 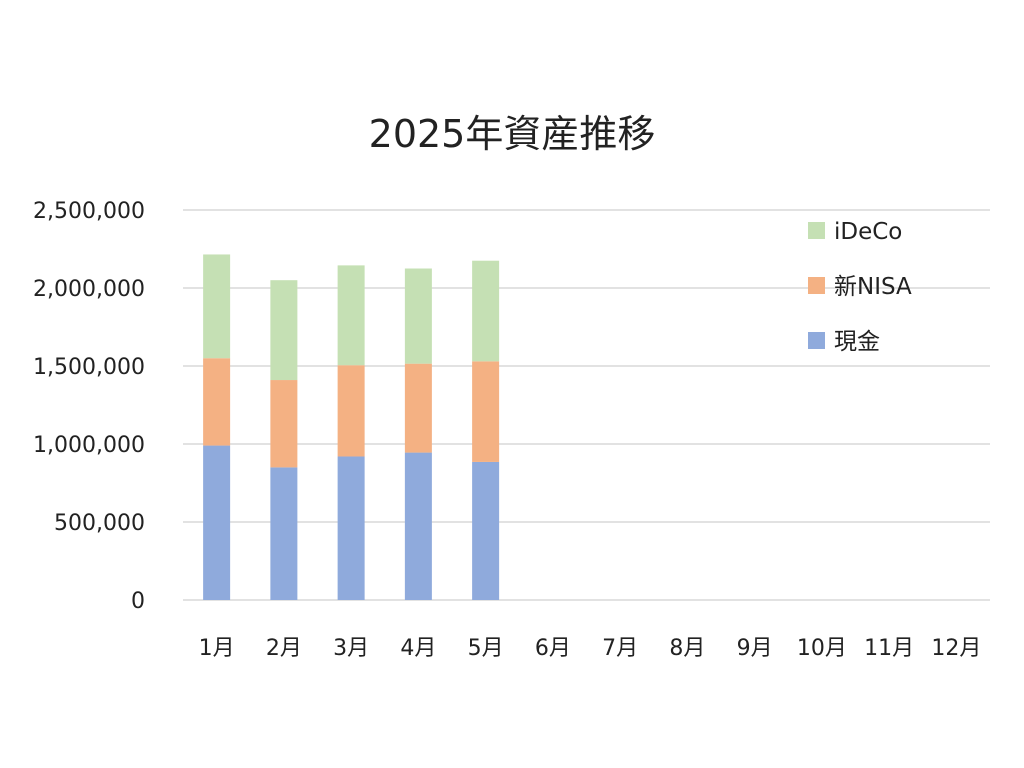 What do you see at coordinates (284, 648) in the screenshot?
I see `x-tick-label: 2月` at bounding box center [284, 648].